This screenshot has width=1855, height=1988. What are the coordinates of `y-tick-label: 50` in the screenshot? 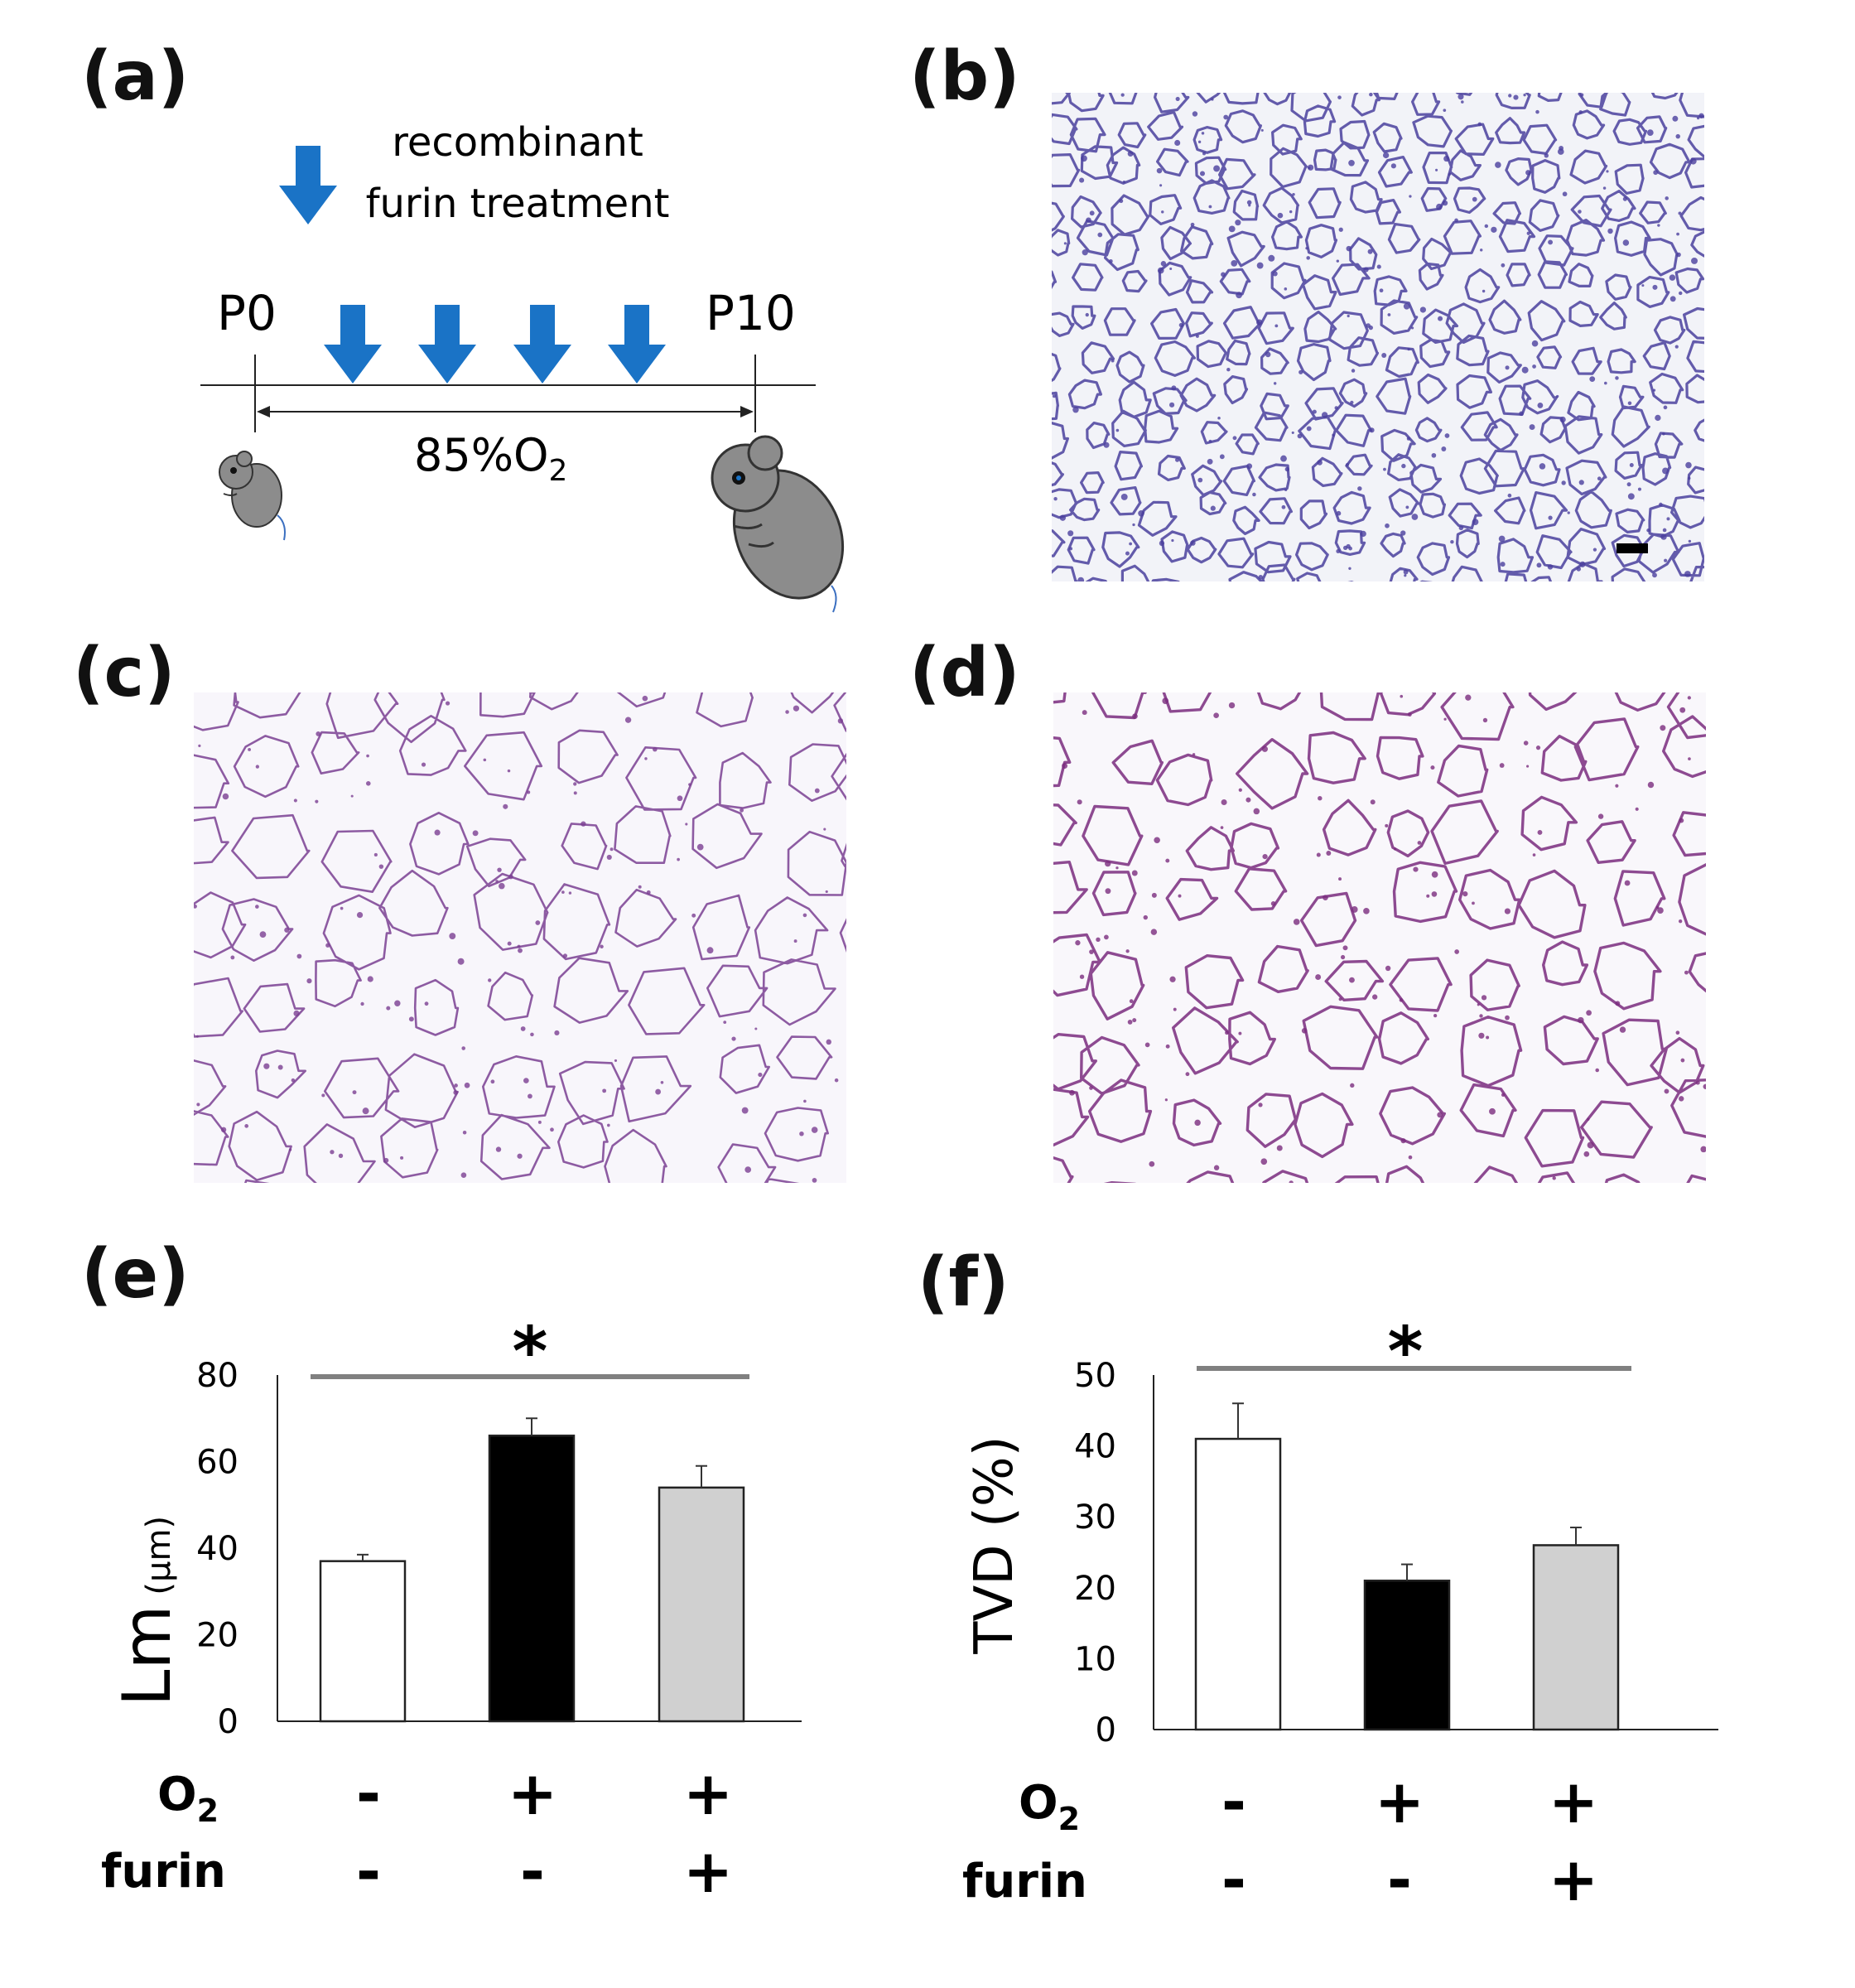 It's located at (1095, 1376).